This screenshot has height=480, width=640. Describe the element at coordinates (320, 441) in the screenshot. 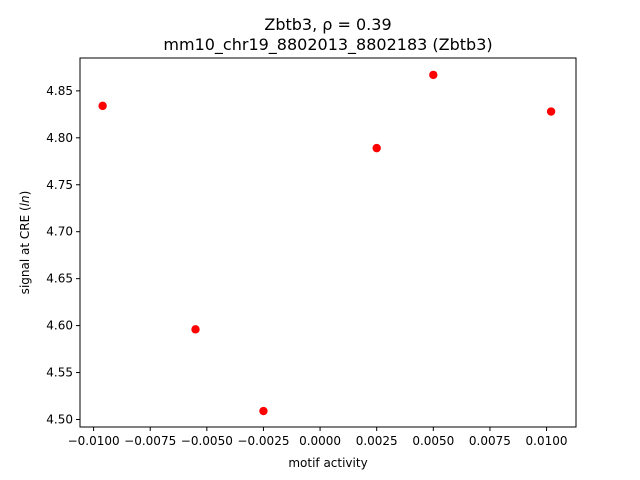

I see `x-tick-label: 0.0000` at that location.